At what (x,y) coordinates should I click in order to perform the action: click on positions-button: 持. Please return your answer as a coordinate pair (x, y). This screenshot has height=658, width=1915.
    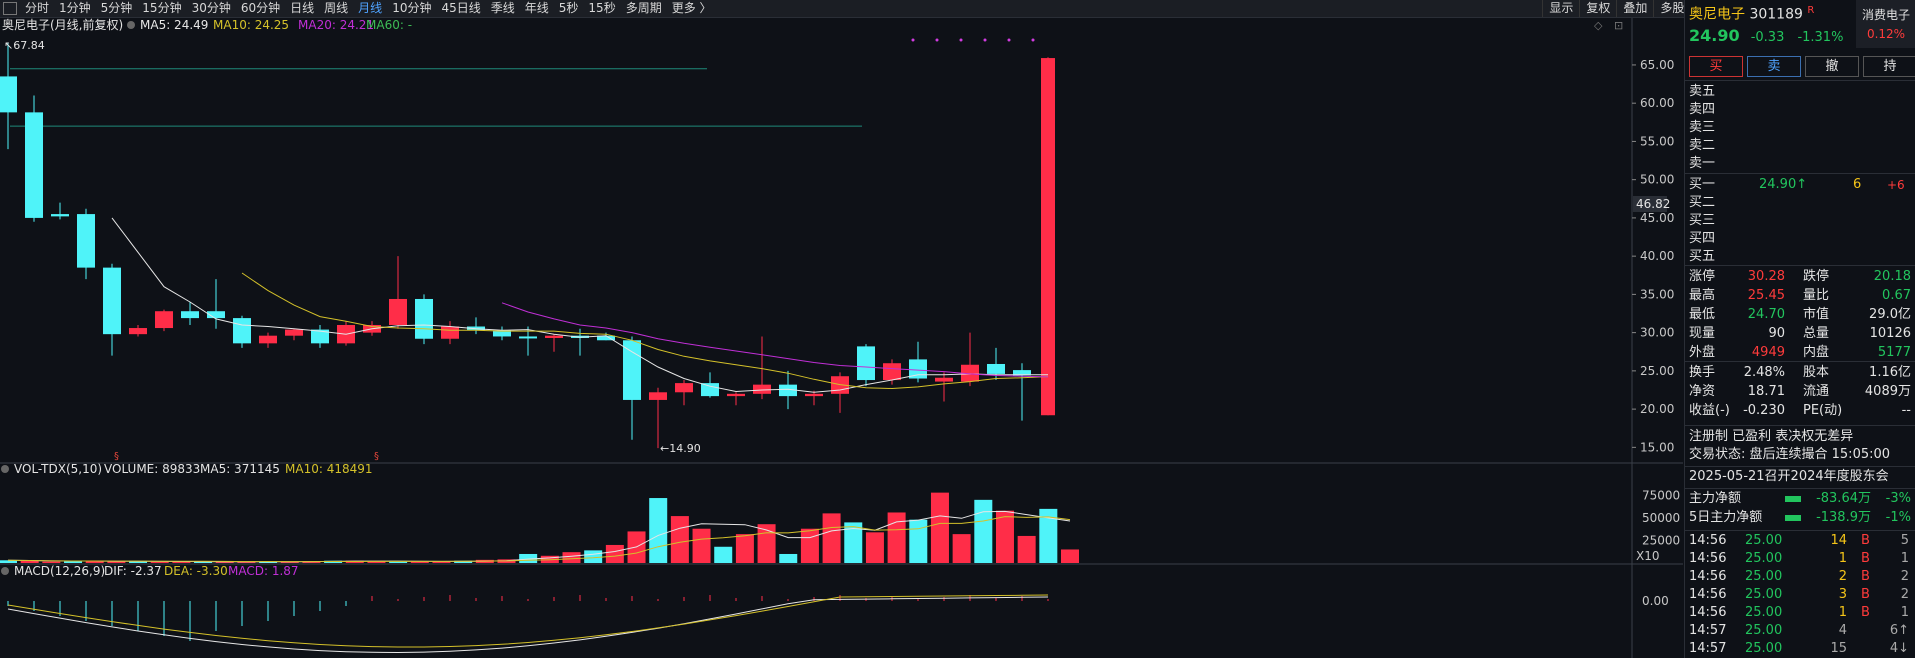
    Looking at the image, I should click on (1889, 66).